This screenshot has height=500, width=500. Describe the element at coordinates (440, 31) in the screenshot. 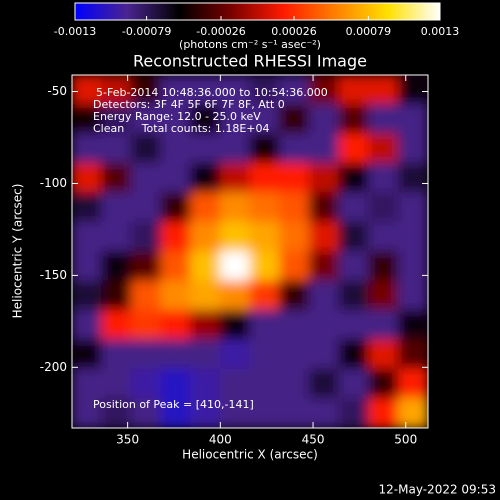

I see `colorbar-tick-label: 0.0013` at that location.